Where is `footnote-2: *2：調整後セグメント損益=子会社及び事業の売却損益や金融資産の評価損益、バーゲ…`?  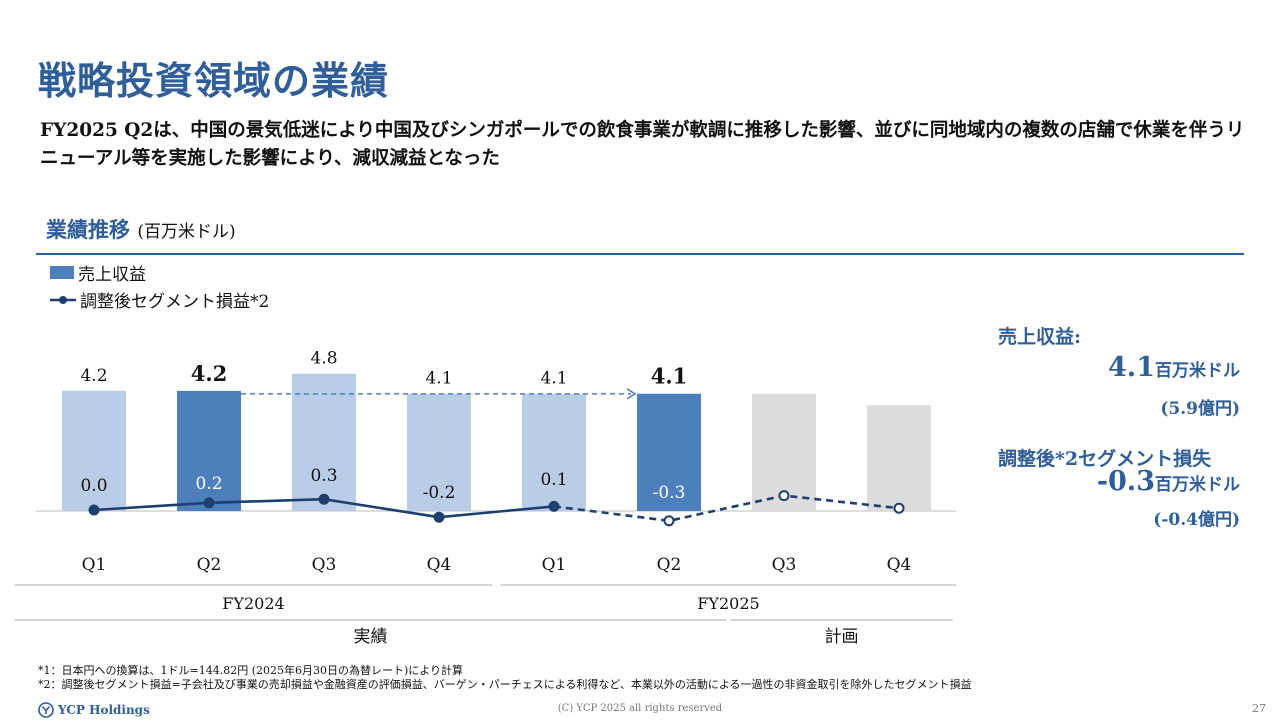 footnote-2: *2：調整後セグメント損益=子会社及び事業の売却損益や金融資産の評価損益、バーゲ… is located at coordinates (505, 684).